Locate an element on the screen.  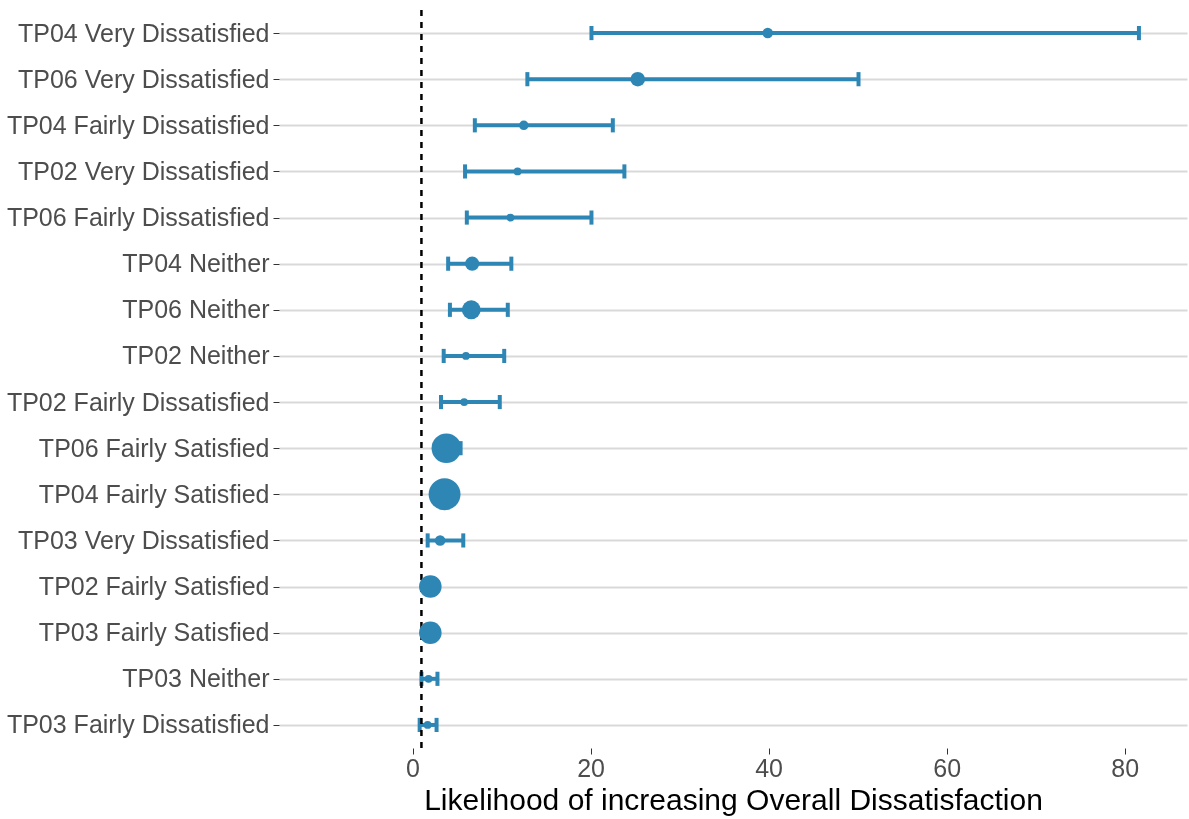
x-tick-label: 80 is located at coordinates (1125, 767).